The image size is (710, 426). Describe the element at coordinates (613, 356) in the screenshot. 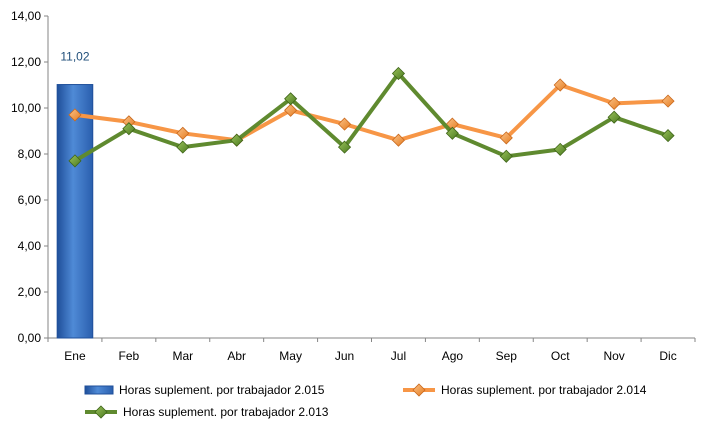

I see `x-tick-label: Nov` at that location.